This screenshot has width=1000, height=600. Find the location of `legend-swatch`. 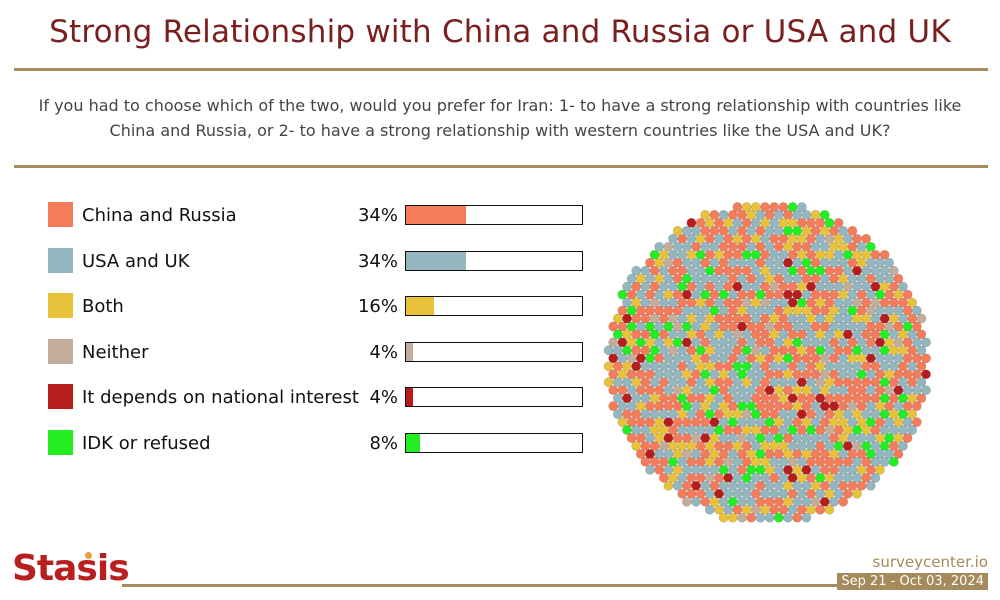

legend-swatch is located at coordinates (60, 214).